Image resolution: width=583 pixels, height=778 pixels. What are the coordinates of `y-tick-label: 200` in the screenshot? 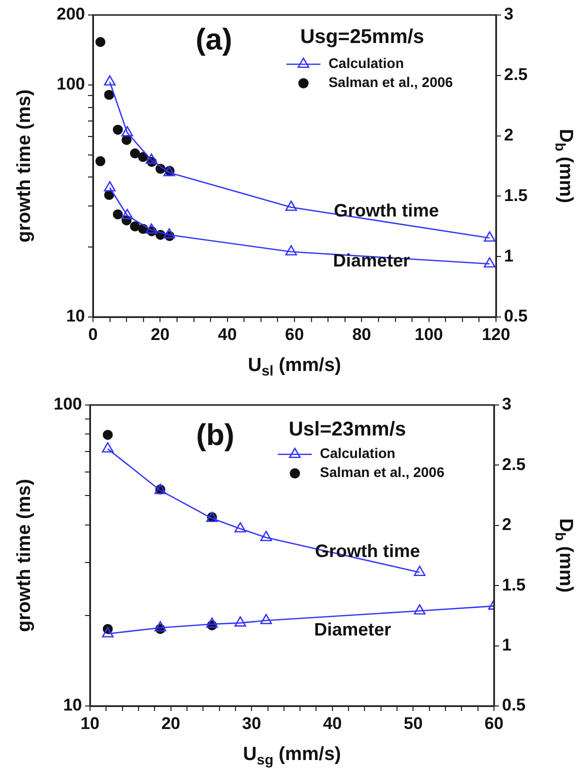 It's located at (70, 14).